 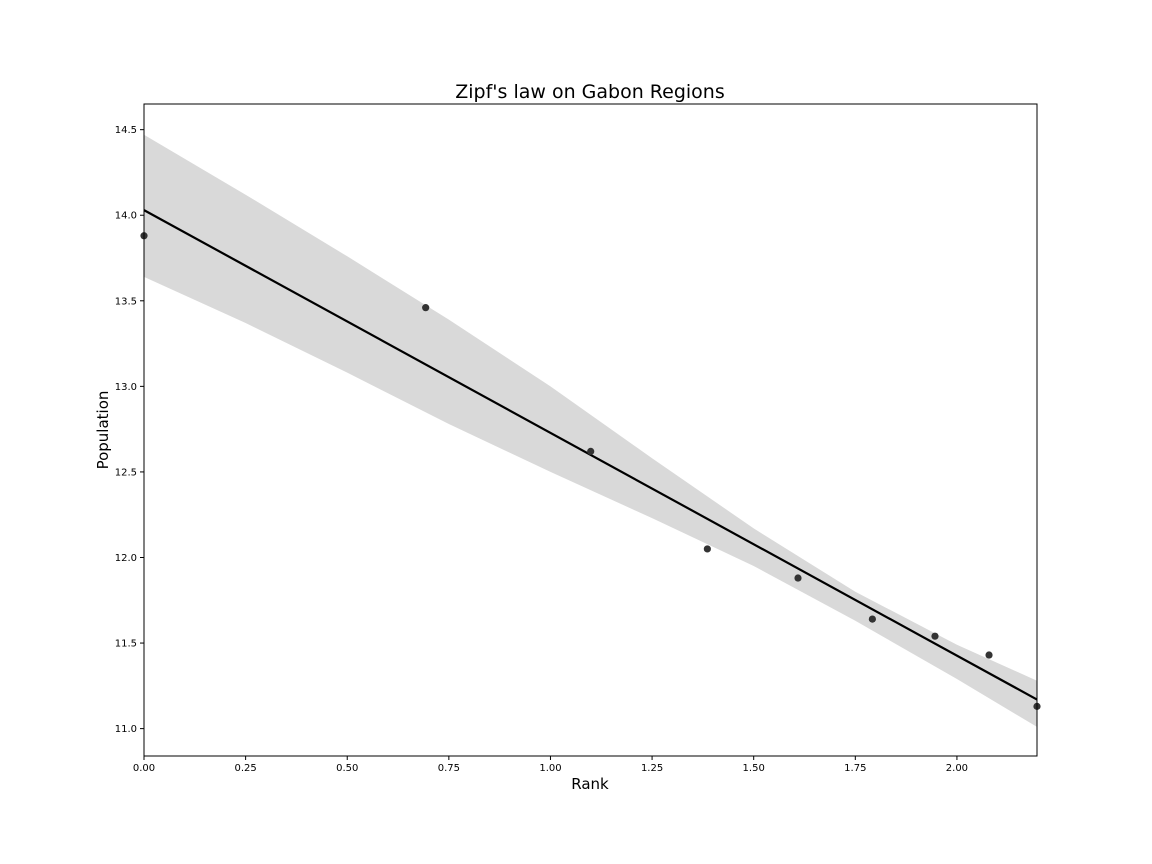 What do you see at coordinates (652, 768) in the screenshot?
I see `x-tick-label: 1.25` at bounding box center [652, 768].